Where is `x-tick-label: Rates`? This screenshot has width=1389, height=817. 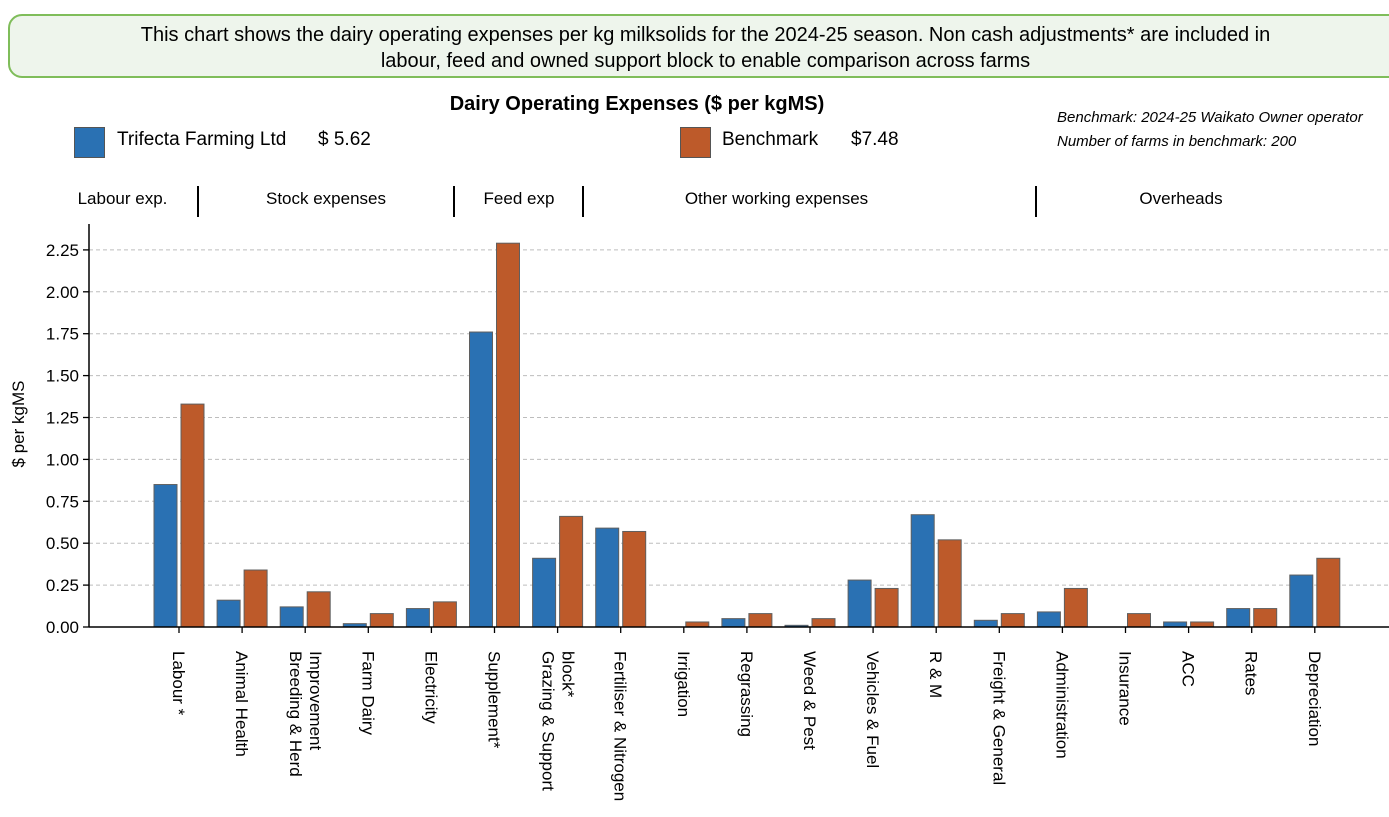 x-tick-label: Rates is located at coordinates (1251, 673).